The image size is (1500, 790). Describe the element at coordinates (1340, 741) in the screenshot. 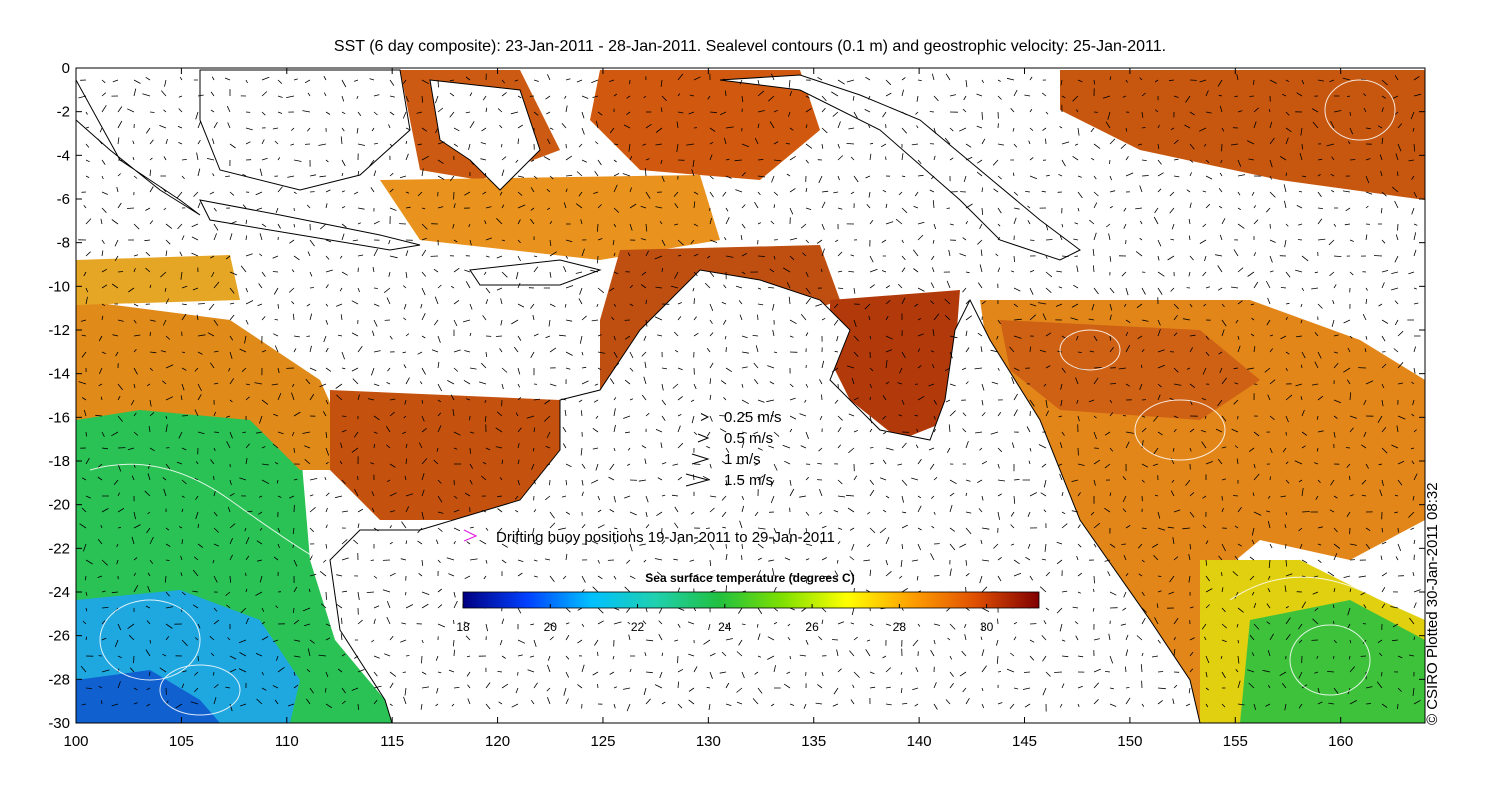

I see `x-tick-label: 160` at that location.